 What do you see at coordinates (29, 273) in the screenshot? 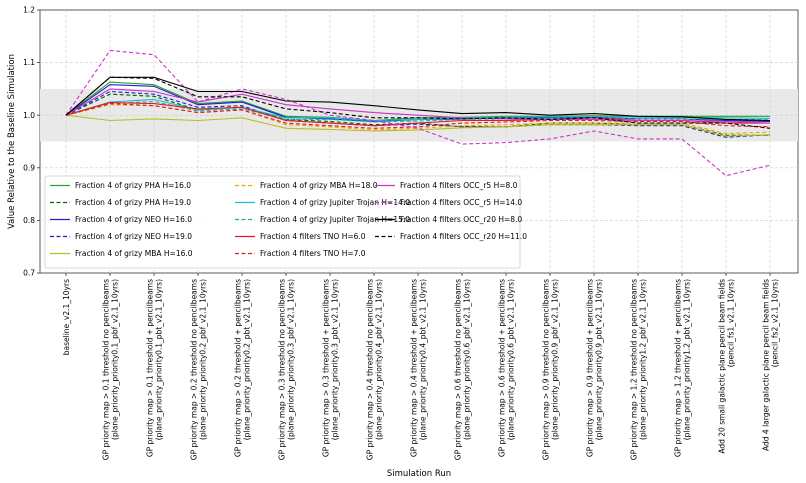
I see `y-tick-label: 0.7` at bounding box center [29, 273].